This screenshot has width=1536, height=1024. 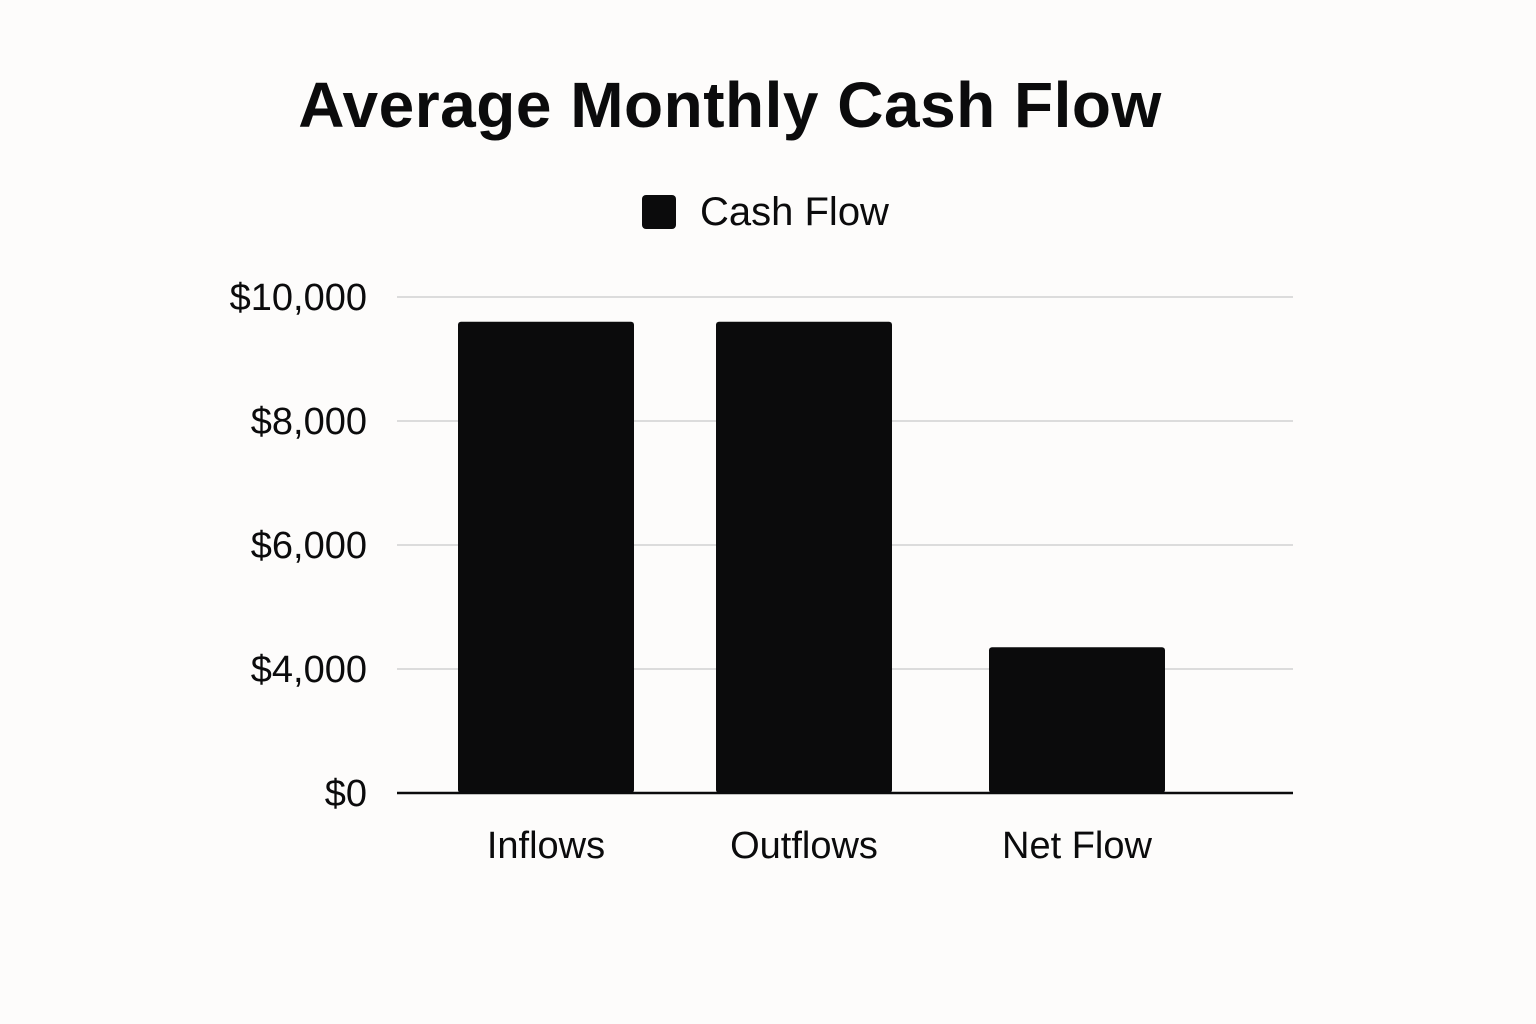 I want to click on legend: Cash Flow, so click(x=765, y=212).